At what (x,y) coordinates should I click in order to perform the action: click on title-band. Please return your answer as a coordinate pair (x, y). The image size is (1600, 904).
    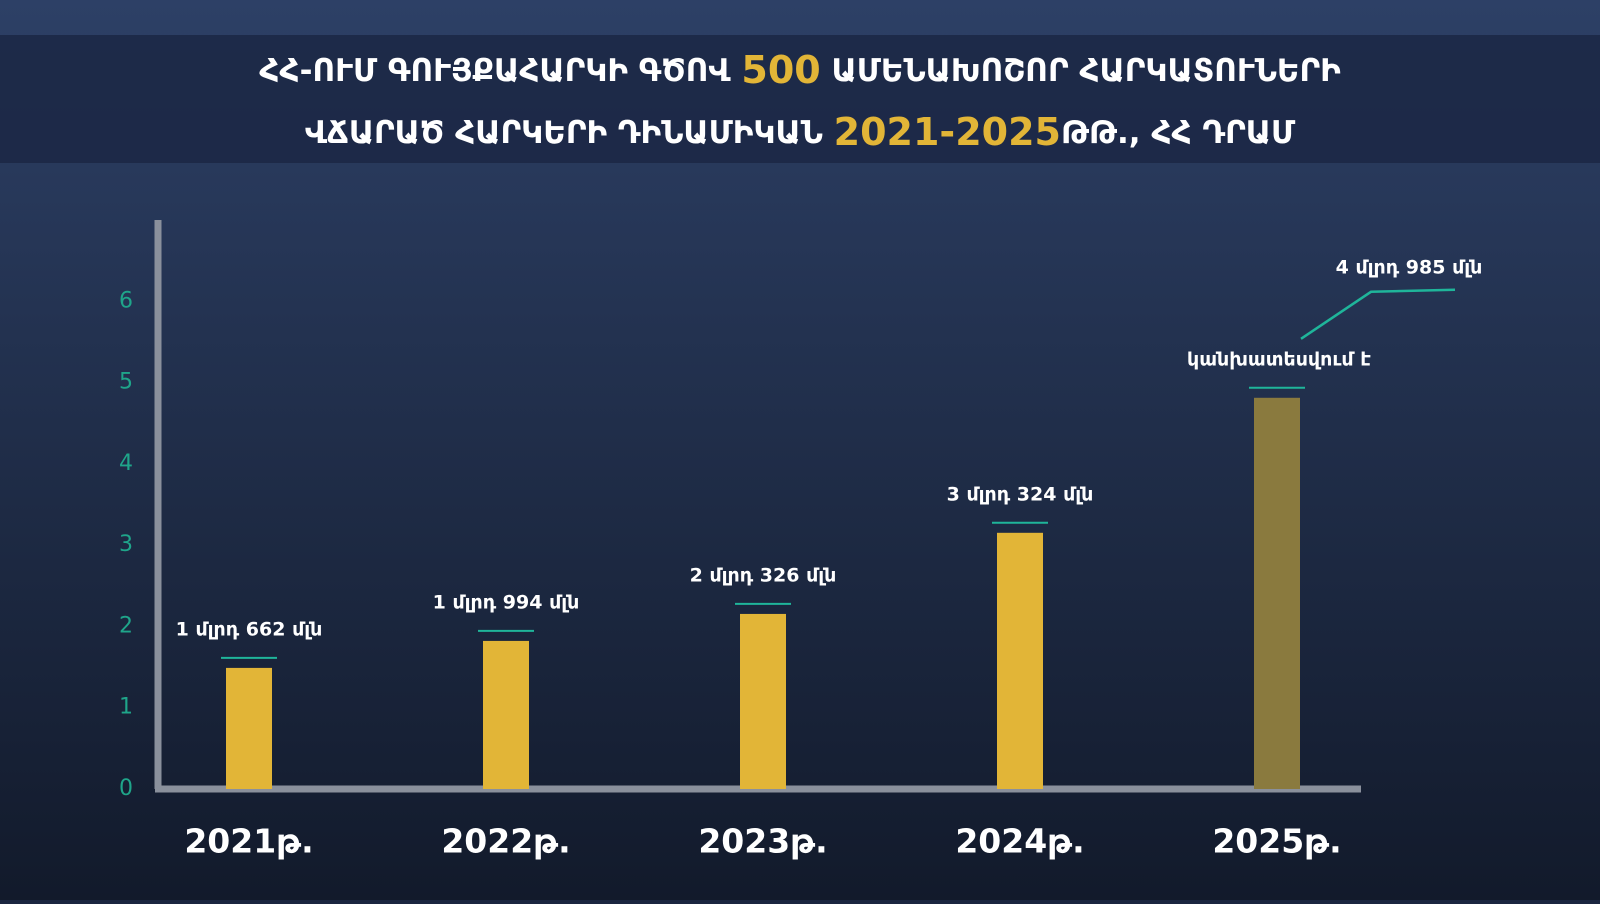
    Looking at the image, I should click on (800, 99).